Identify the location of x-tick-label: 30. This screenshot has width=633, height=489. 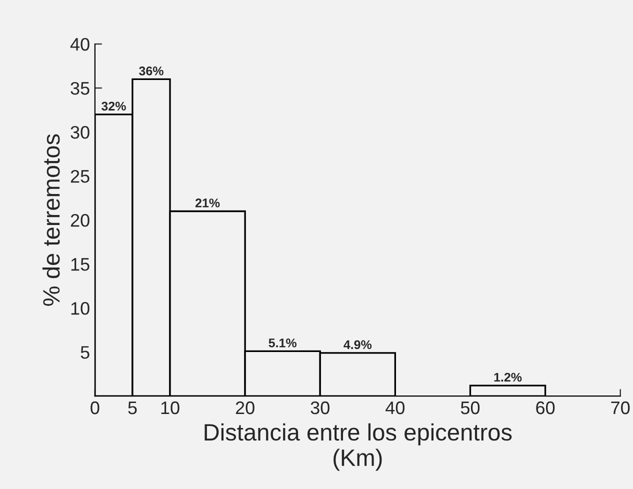
(320, 407).